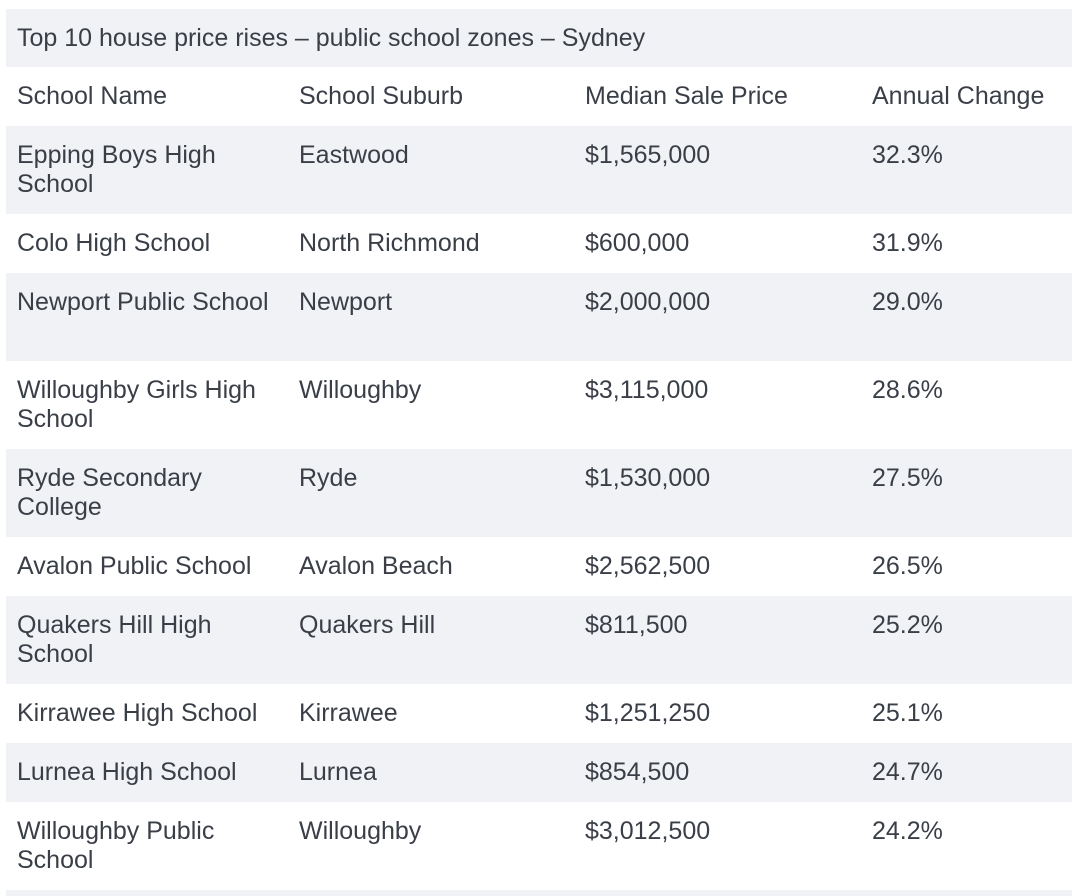 This screenshot has width=1080, height=896. Describe the element at coordinates (637, 772) in the screenshot. I see `cell-median-sale-price: $854,500` at that location.